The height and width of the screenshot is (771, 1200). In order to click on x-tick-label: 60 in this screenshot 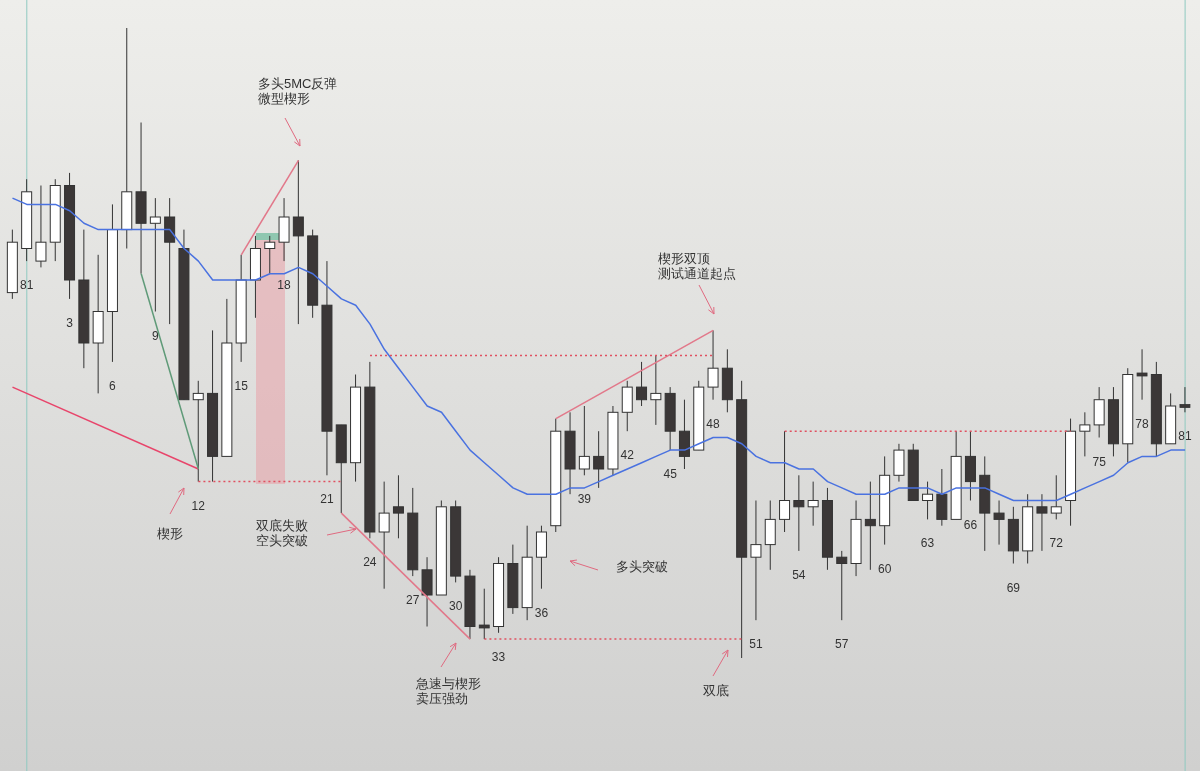, I will do `click(884, 568)`.